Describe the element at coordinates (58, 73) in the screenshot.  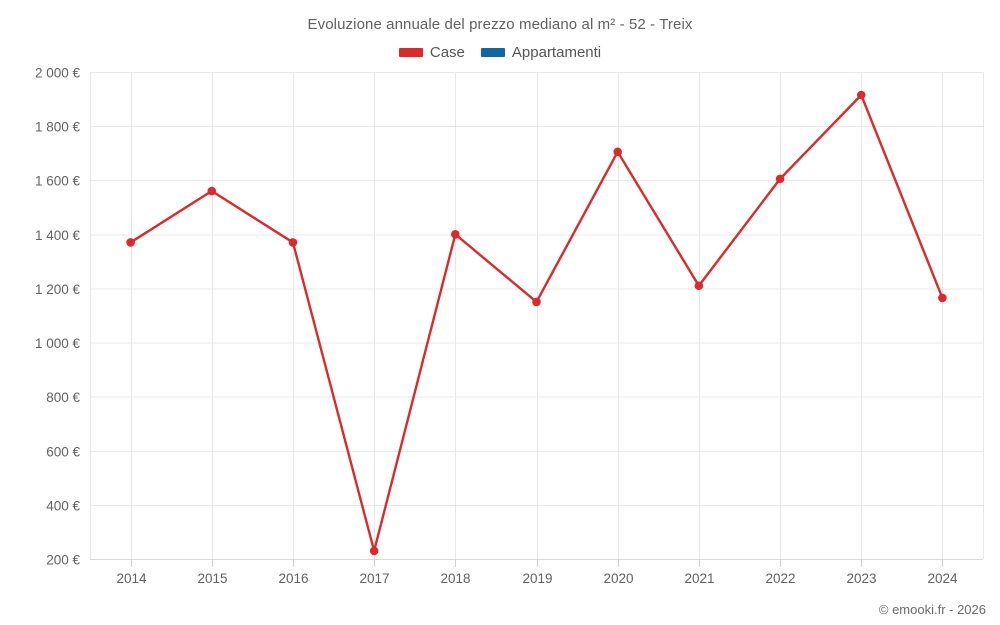
I see `y-axis-tick-label: 2 000 €` at that location.